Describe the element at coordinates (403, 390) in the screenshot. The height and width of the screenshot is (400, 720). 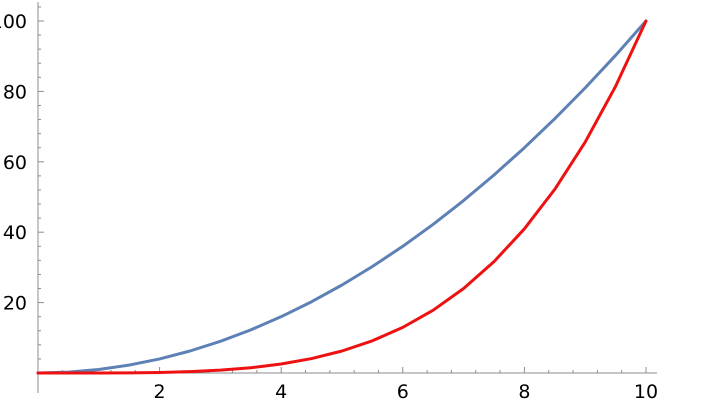
I see `x-tick-label: 6` at that location.